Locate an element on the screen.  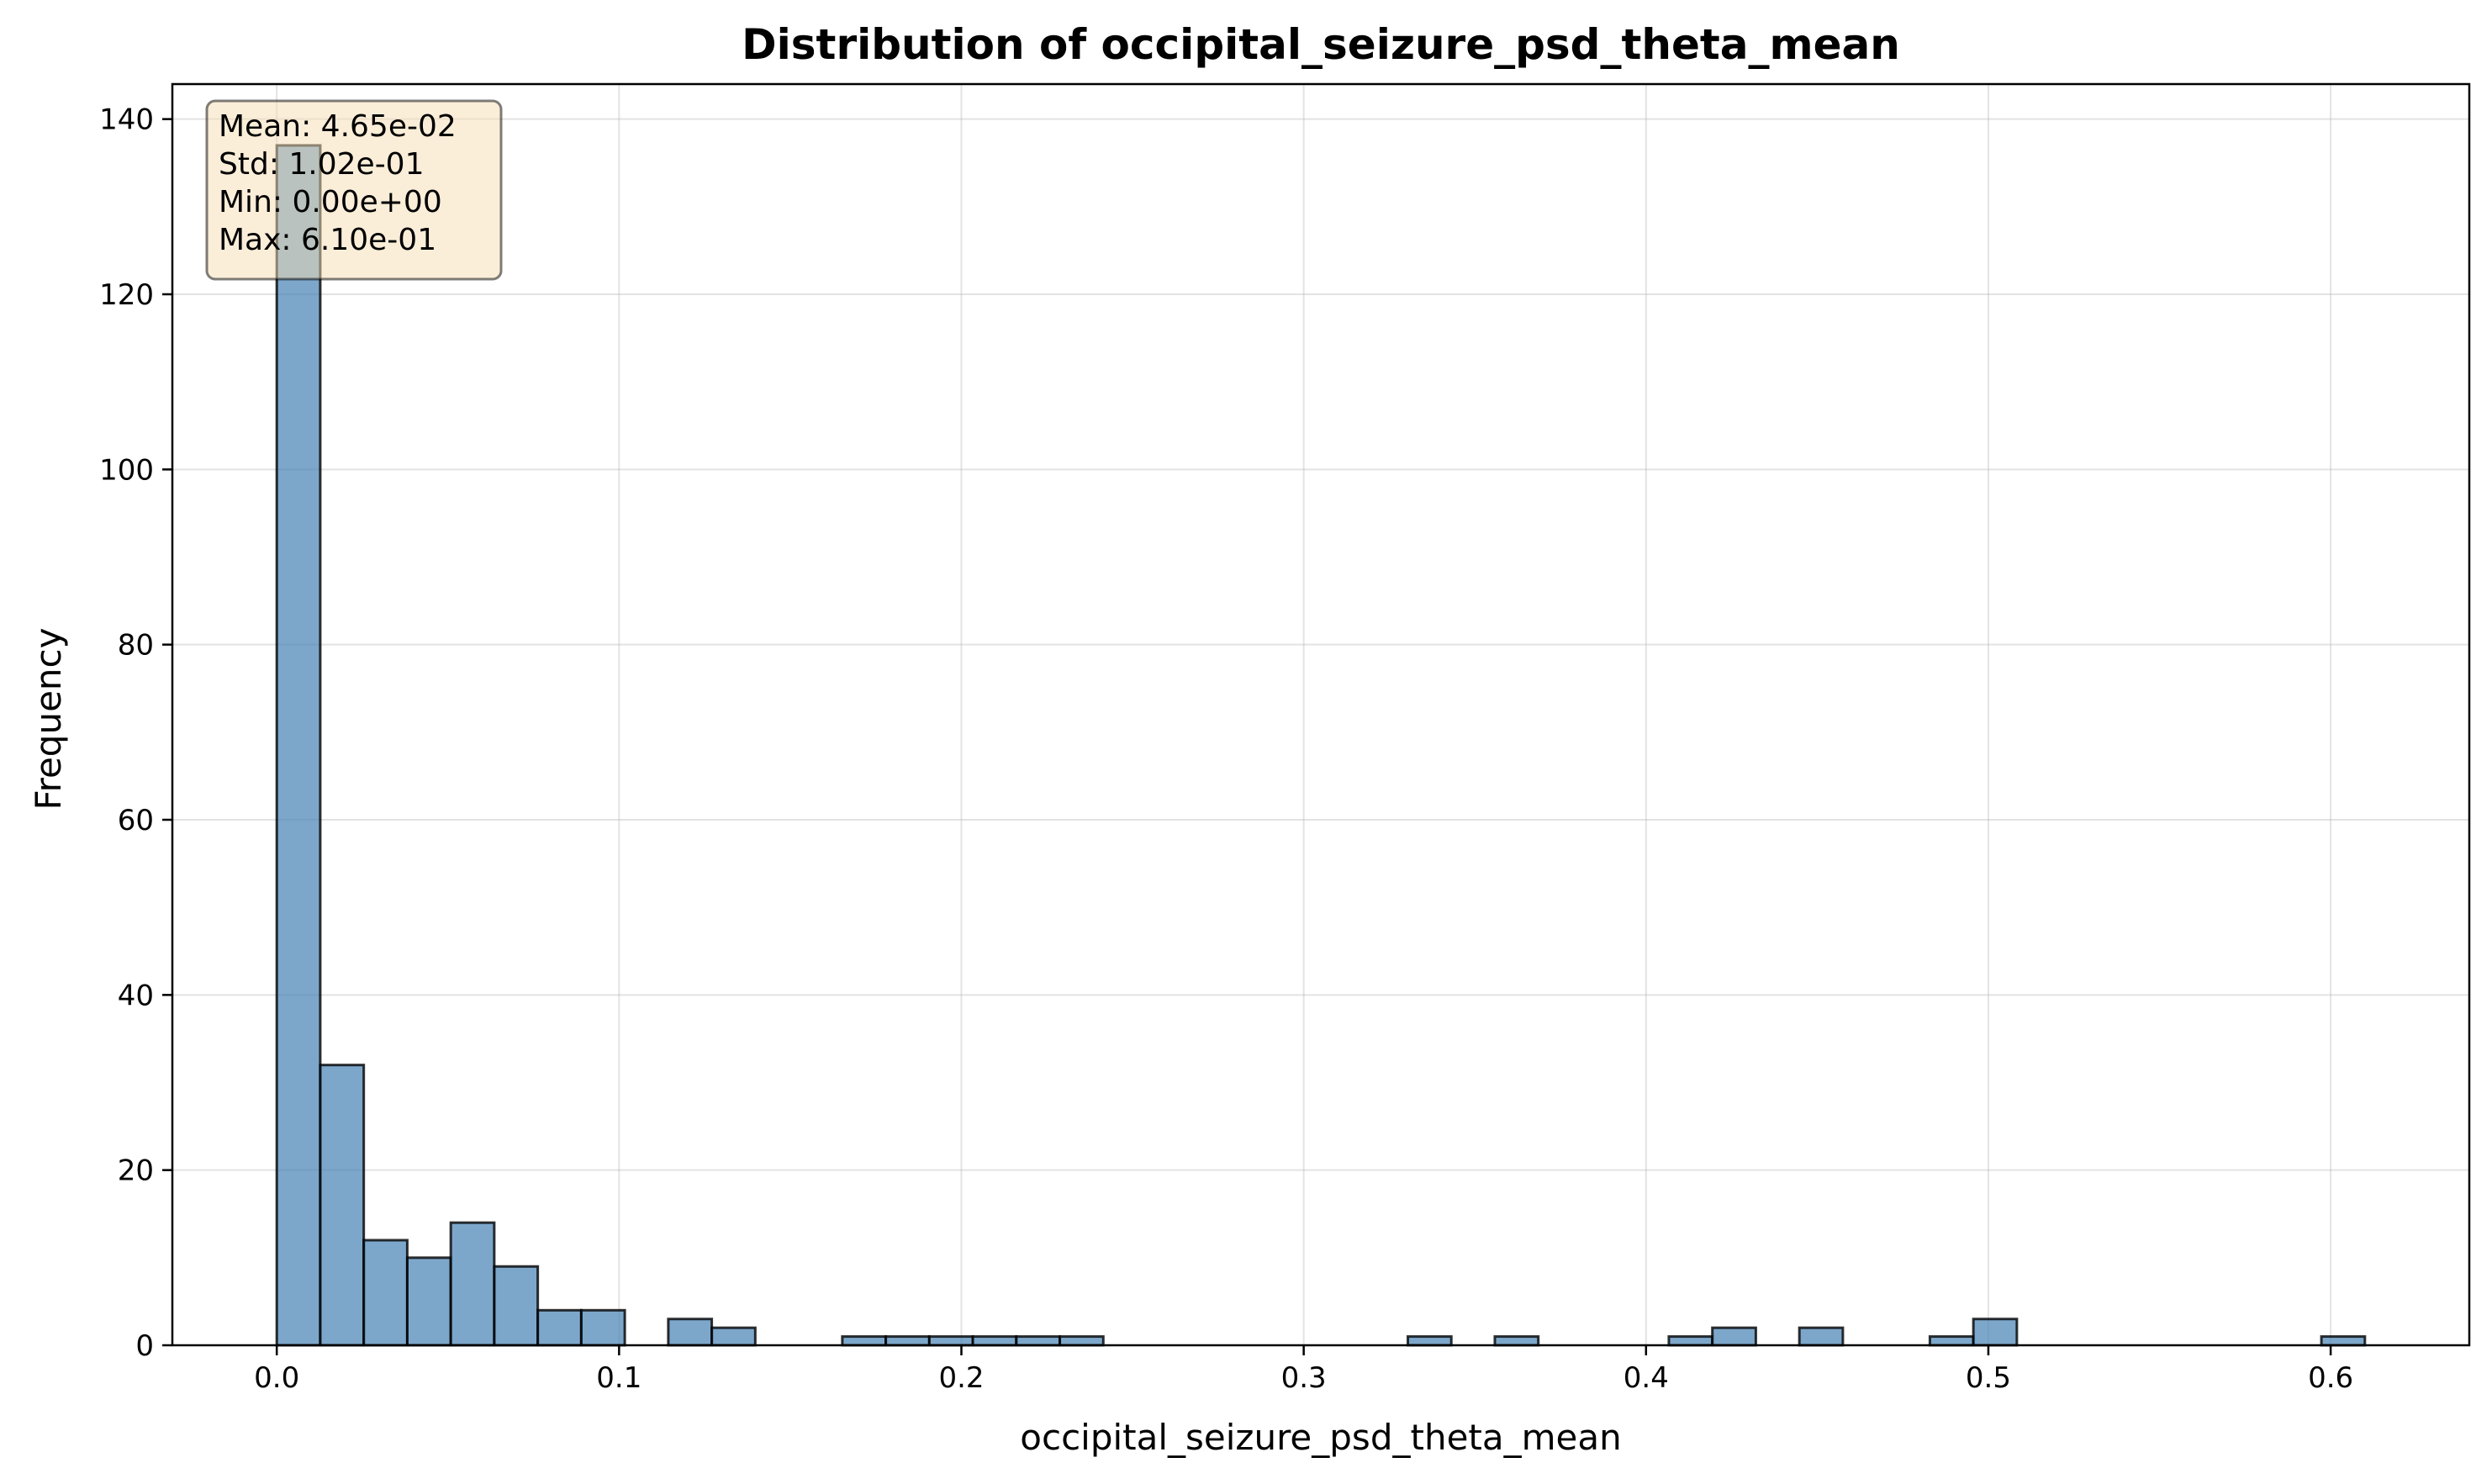
x-tick-label-3: 0.3 is located at coordinates (1304, 1378).